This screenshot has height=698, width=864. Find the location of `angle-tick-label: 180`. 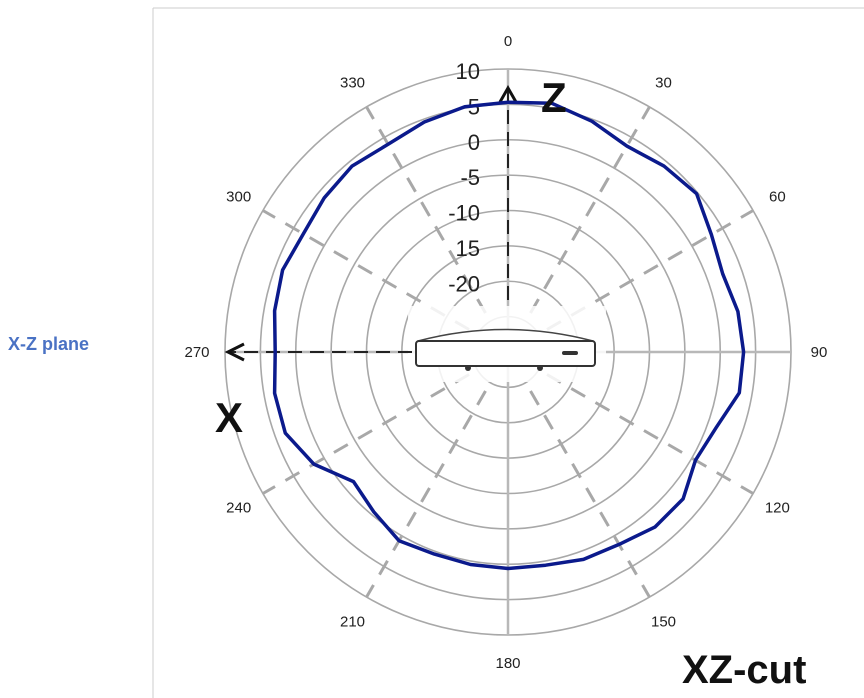

angle-tick-label: 180 is located at coordinates (507, 663).